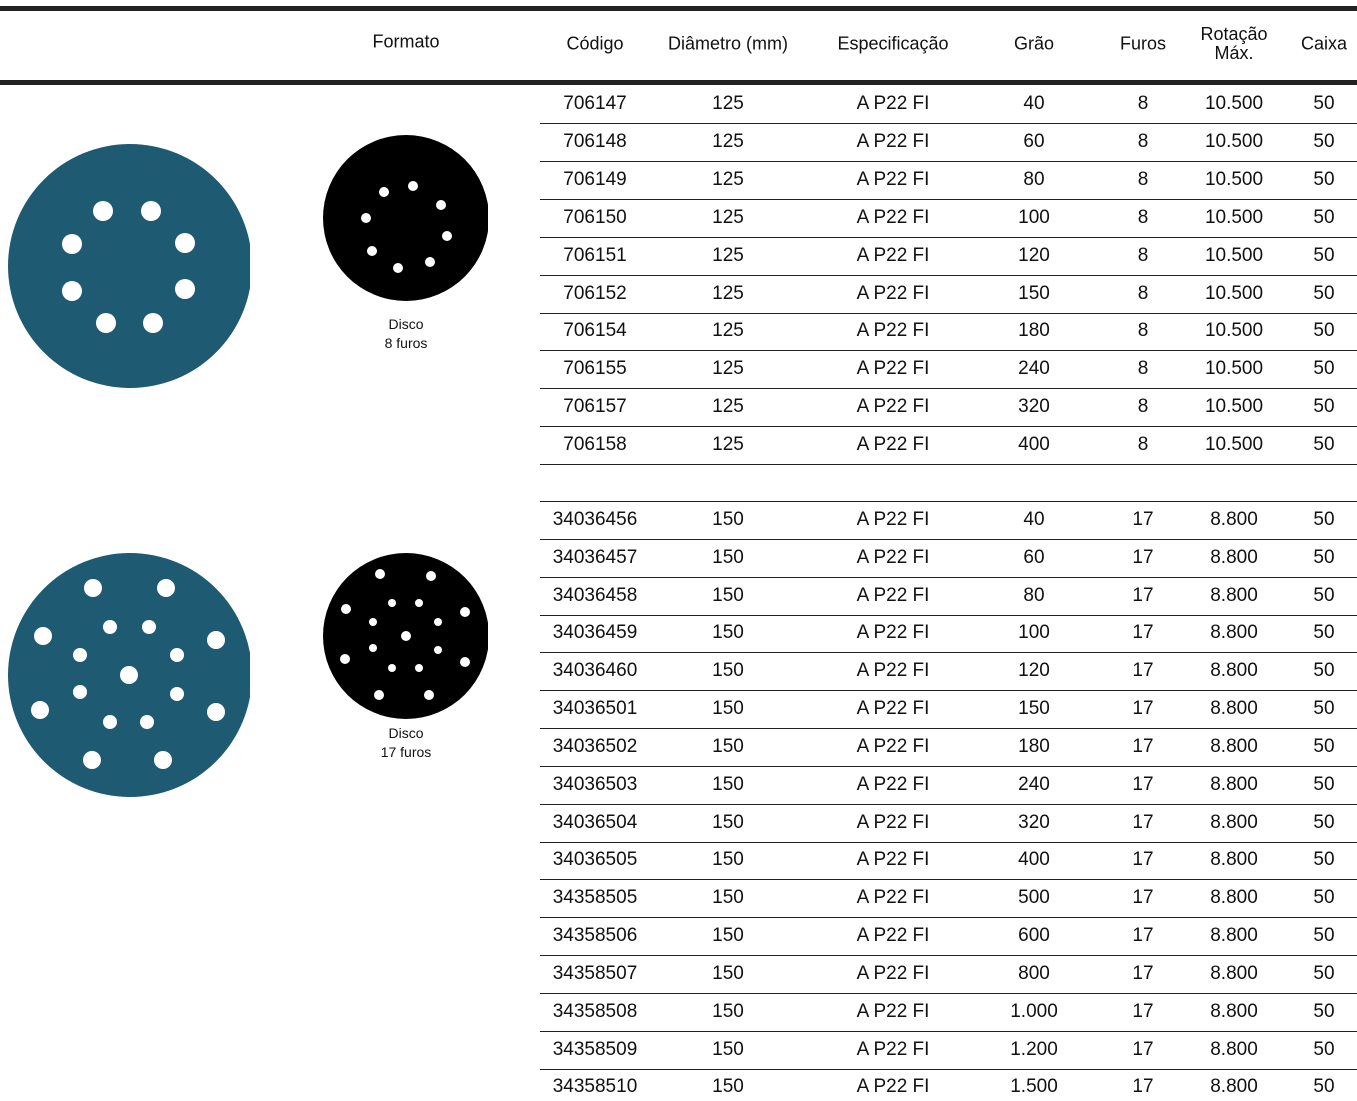 The width and height of the screenshot is (1357, 1101). What do you see at coordinates (1034, 595) in the screenshot?
I see `table-cell: 80` at bounding box center [1034, 595].